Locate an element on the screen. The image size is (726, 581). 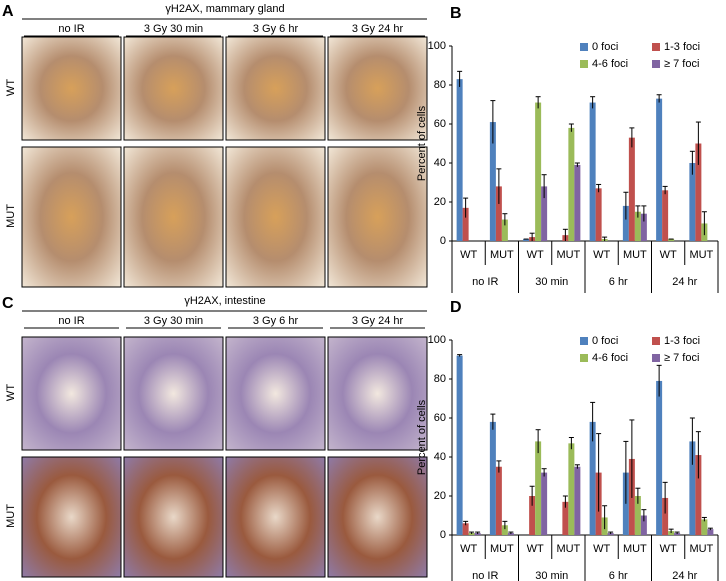
panel-label: A is located at coordinates (8, 11).